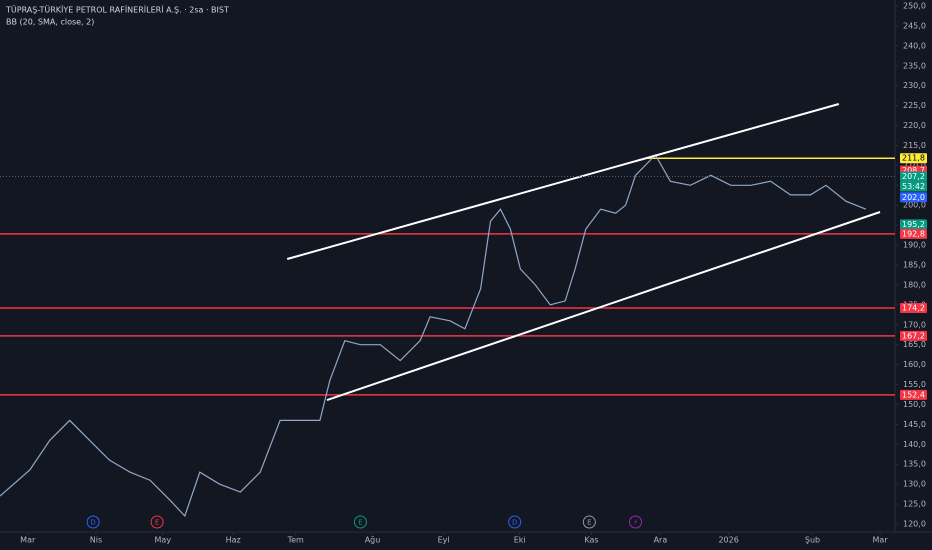 The height and width of the screenshot is (550, 932). I want to click on price-badge-label: 53:42, so click(913, 186).